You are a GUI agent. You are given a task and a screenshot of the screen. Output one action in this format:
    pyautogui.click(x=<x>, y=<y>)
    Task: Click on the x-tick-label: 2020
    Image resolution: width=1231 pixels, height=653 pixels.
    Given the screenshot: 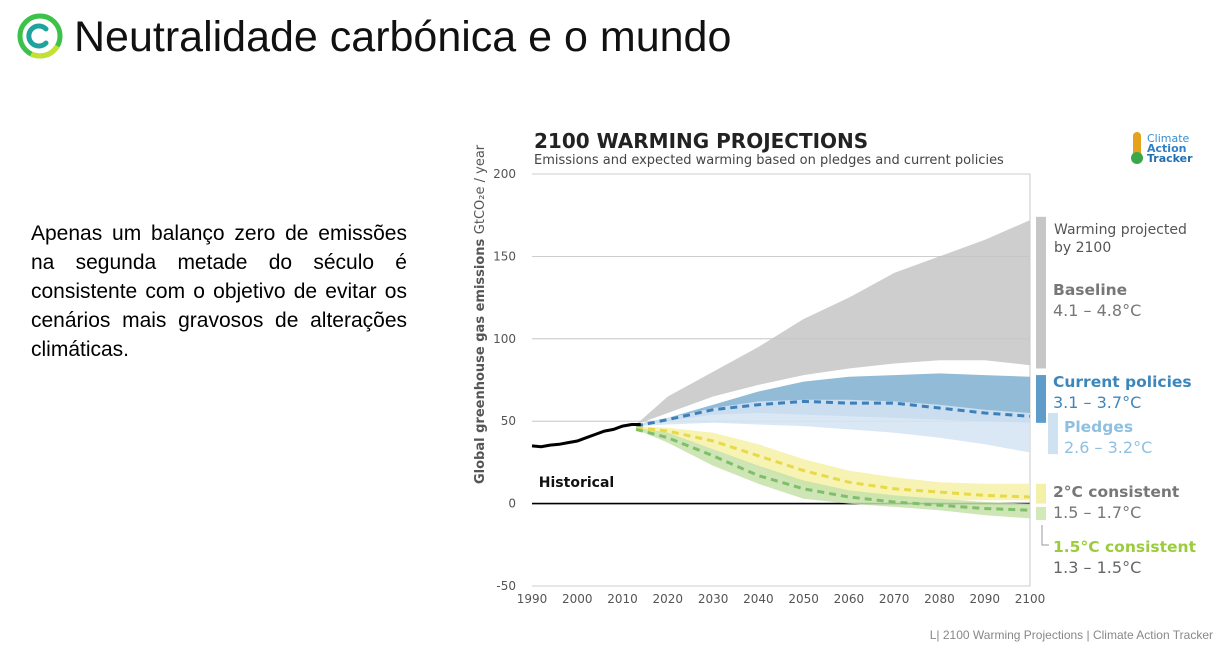 What is the action you would take?
    pyautogui.click(x=668, y=599)
    